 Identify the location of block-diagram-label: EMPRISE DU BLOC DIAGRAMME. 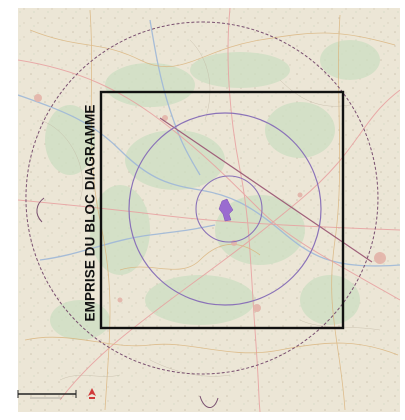
(90, 213).